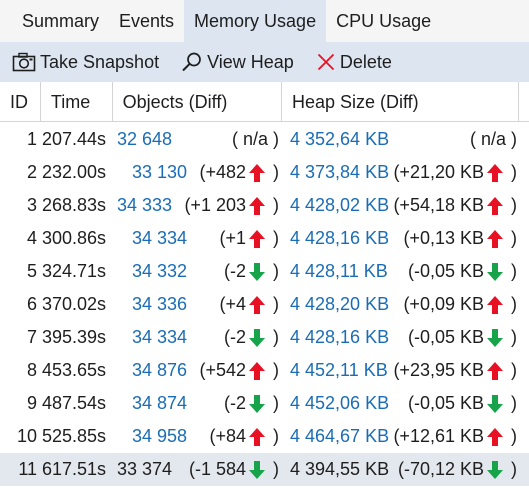 This screenshot has width=529, height=497. What do you see at coordinates (160, 172) in the screenshot?
I see `objects-count-link: 33 130` at bounding box center [160, 172].